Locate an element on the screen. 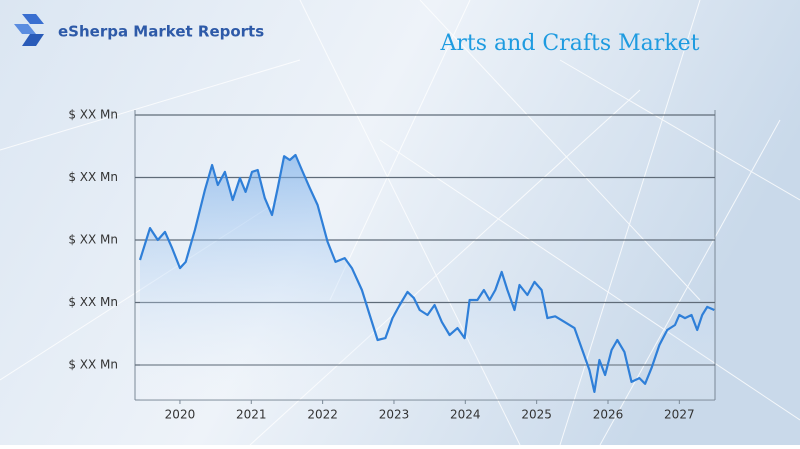  x-tick-label: 2026 is located at coordinates (608, 415).